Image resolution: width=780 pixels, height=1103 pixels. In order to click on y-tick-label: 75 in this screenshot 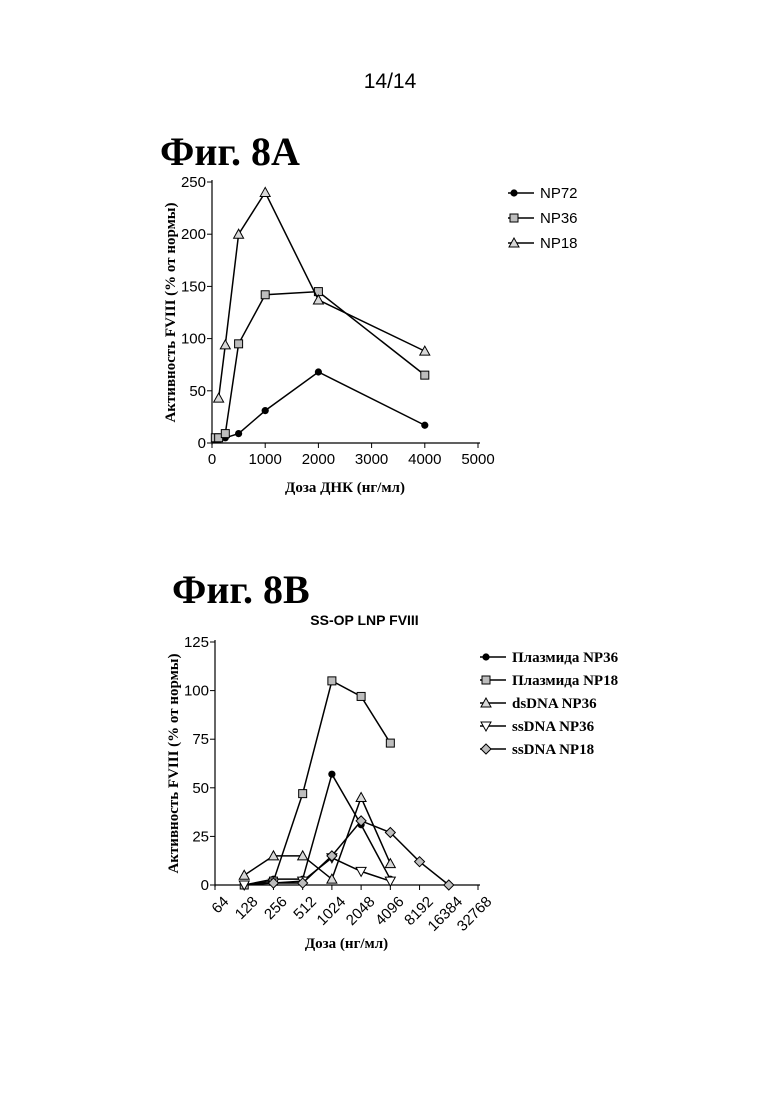, I will do `click(200, 739)`.